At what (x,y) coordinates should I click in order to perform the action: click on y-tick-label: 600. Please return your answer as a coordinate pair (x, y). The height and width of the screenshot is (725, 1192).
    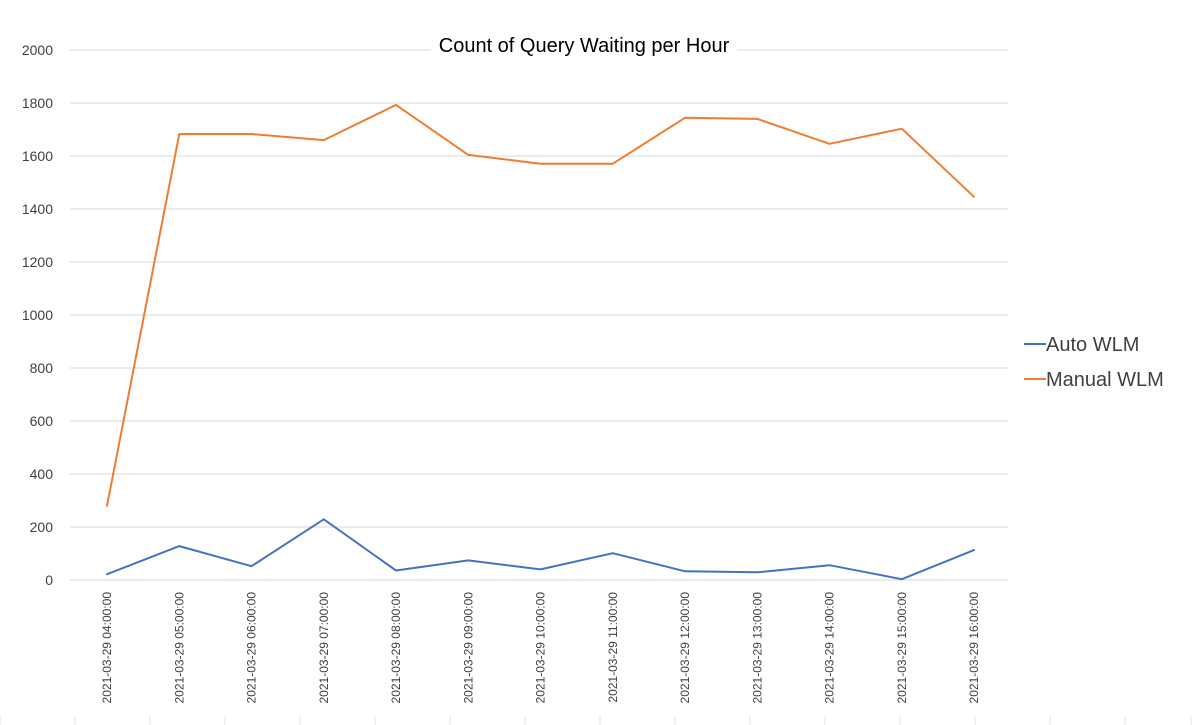
    Looking at the image, I should click on (42, 421).